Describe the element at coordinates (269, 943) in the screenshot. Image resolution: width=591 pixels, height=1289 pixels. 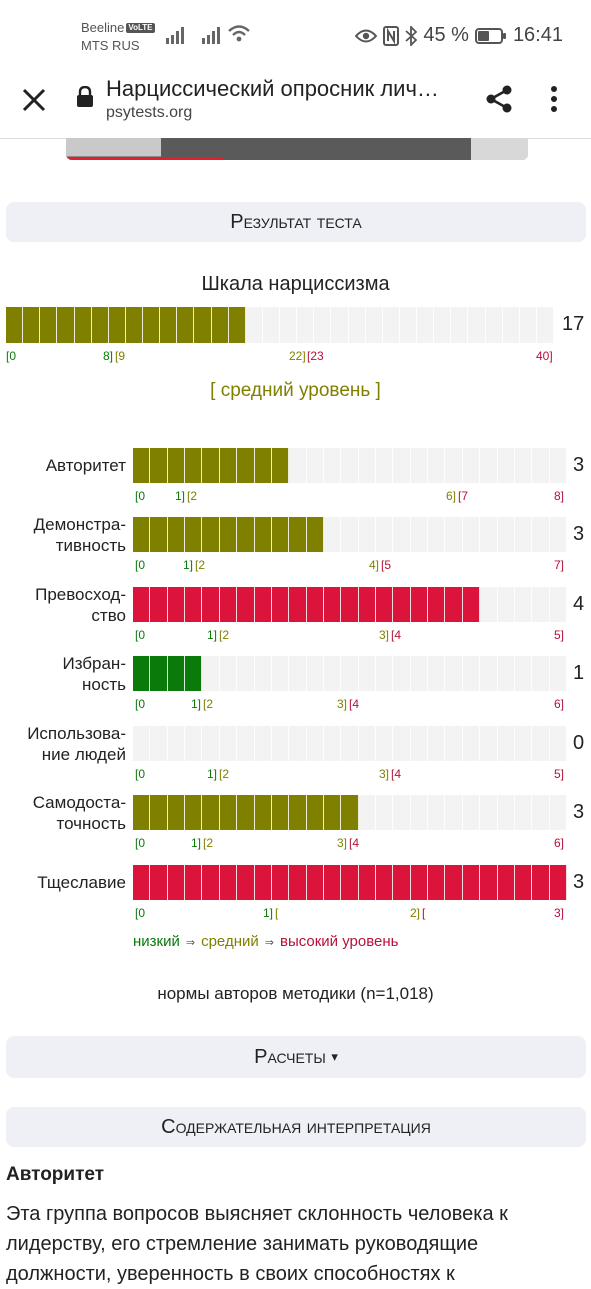
I see `legend-arrow: ⇒` at that location.